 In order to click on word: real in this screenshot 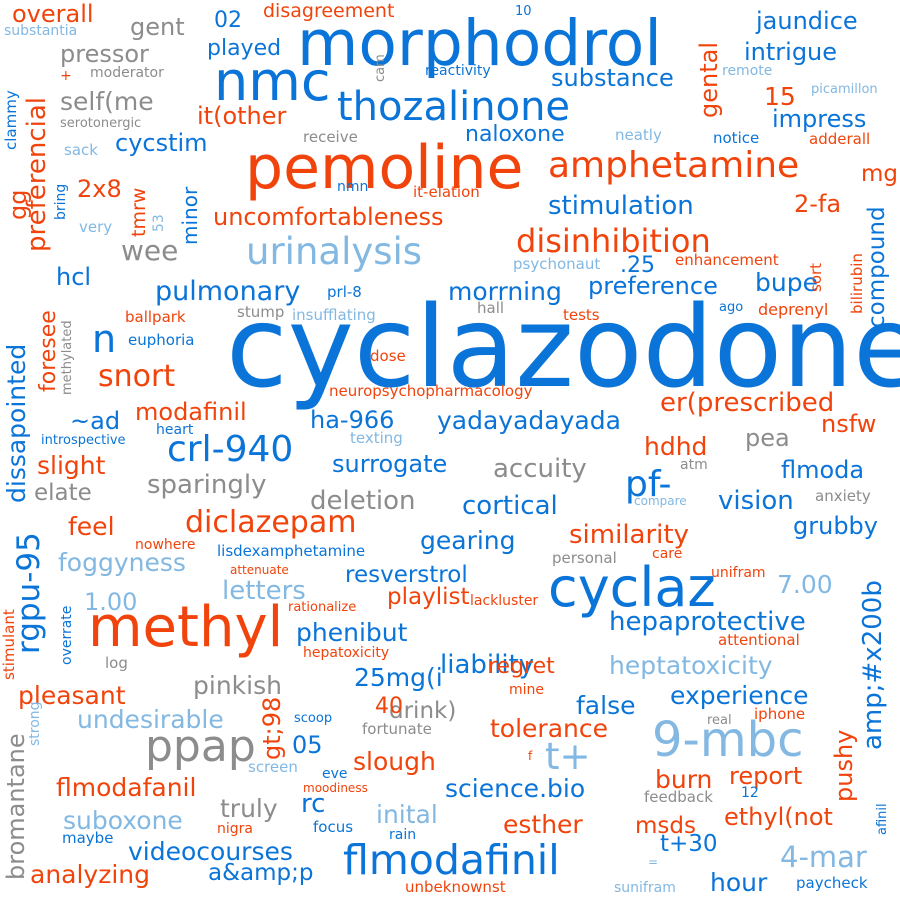, I will do `click(719, 720)`.